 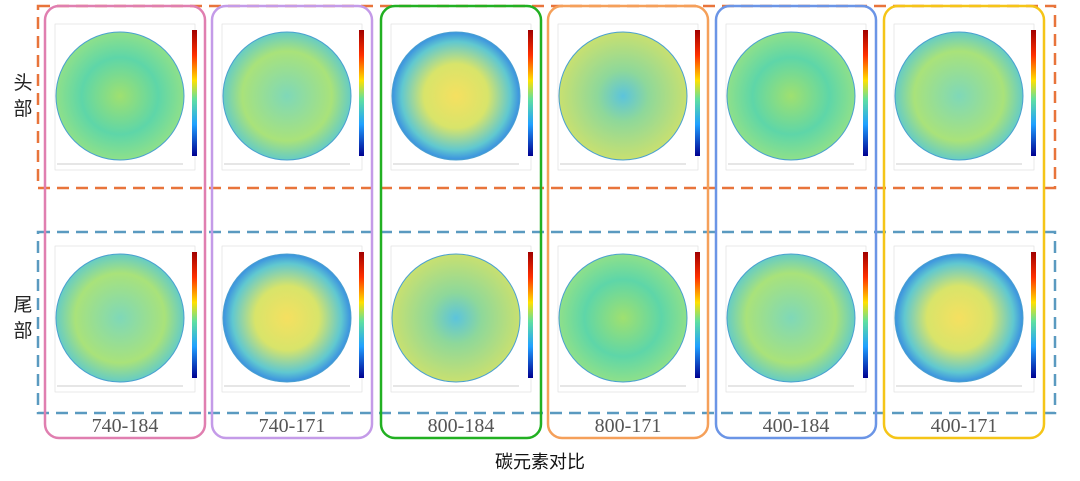 I want to click on column-label: 400-184, so click(x=796, y=426).